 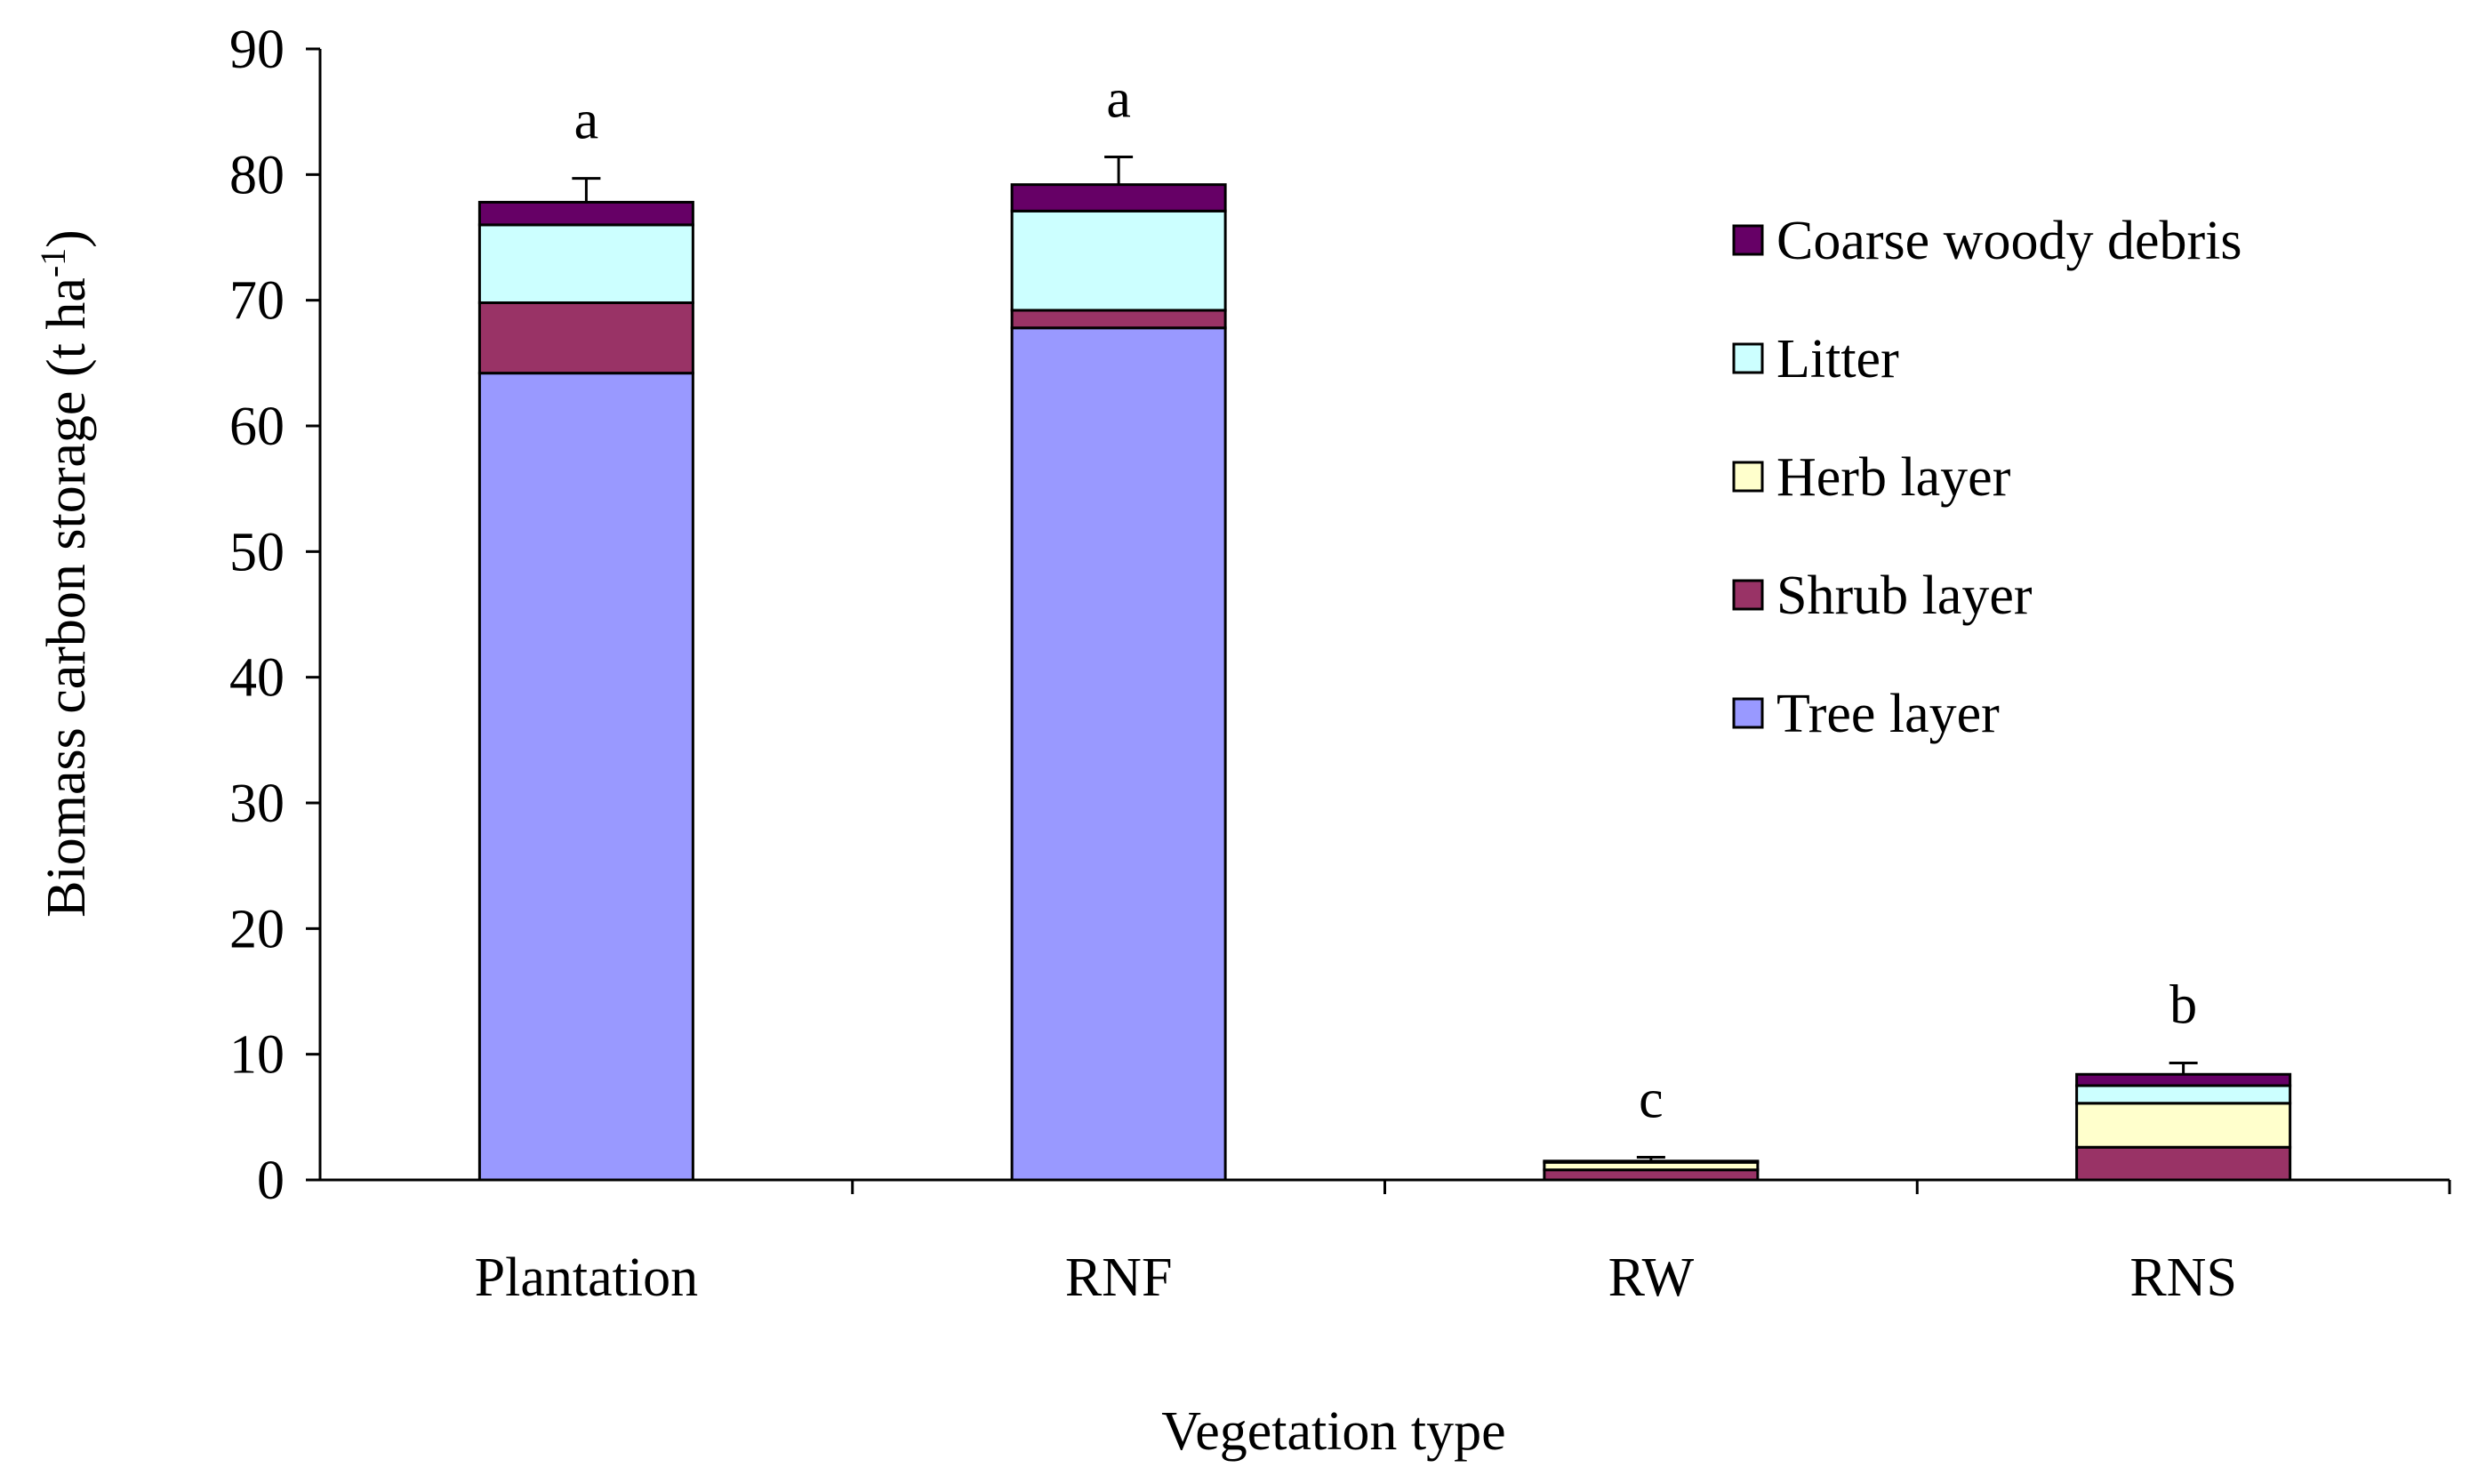 I want to click on y-tick-label: 80, so click(x=257, y=175).